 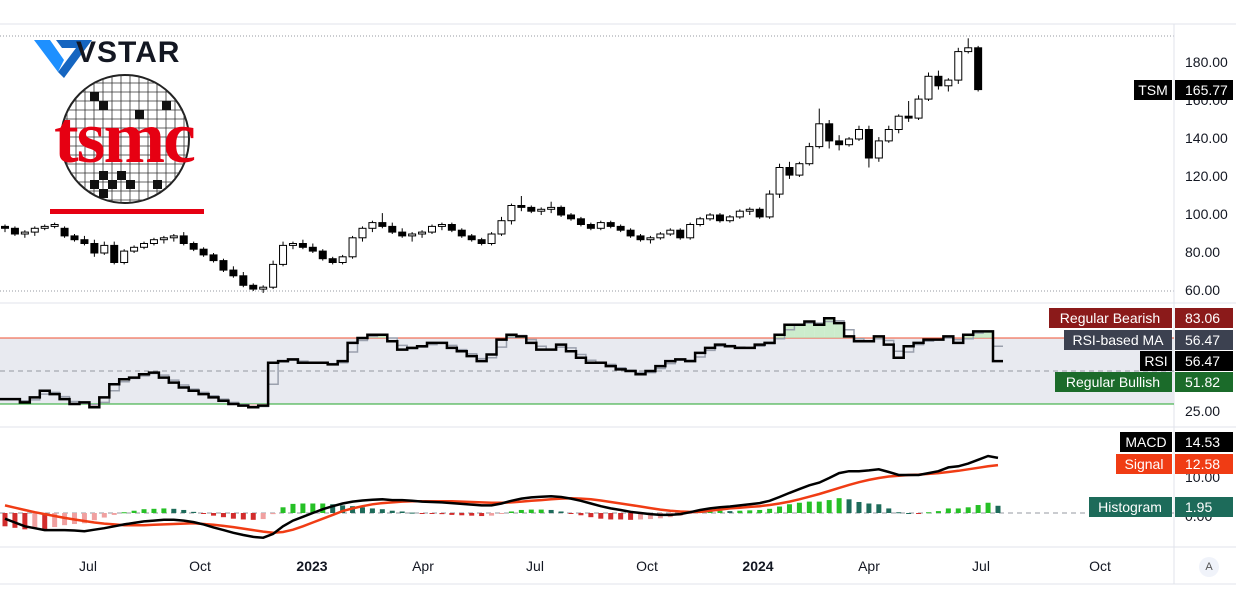 I want to click on x-tick-label: 2024, so click(x=757, y=566).